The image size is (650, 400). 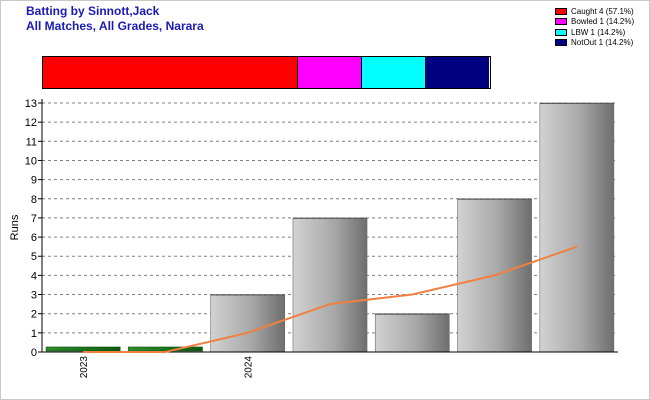 I want to click on y-tick-label: 11, so click(x=31, y=142).